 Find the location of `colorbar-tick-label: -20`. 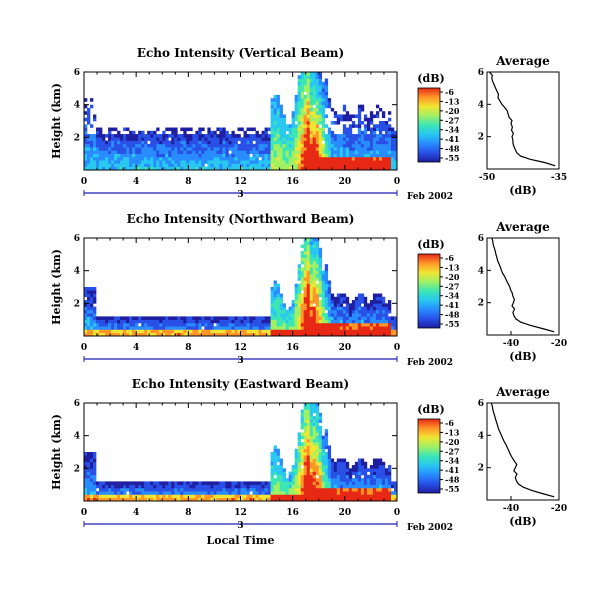

colorbar-tick-label: -20 is located at coordinates (452, 277).